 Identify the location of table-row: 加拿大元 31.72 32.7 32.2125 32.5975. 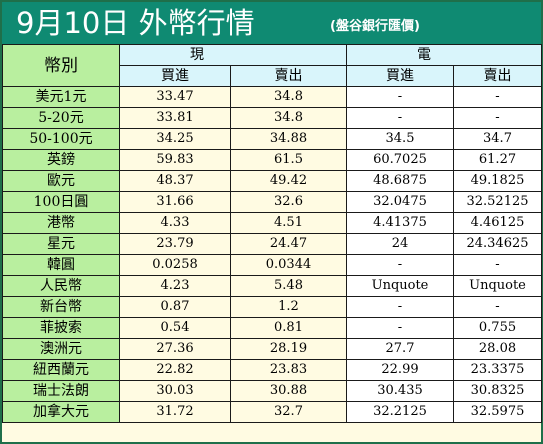
(272, 412).